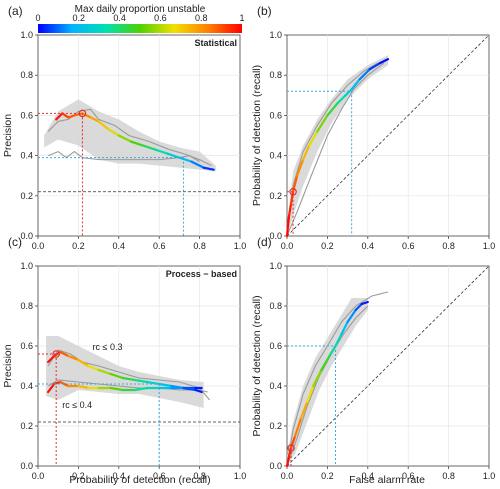 This screenshot has height=489, width=500. What do you see at coordinates (215, 43) in the screenshot?
I see `panel-title: Statistical` at bounding box center [215, 43].